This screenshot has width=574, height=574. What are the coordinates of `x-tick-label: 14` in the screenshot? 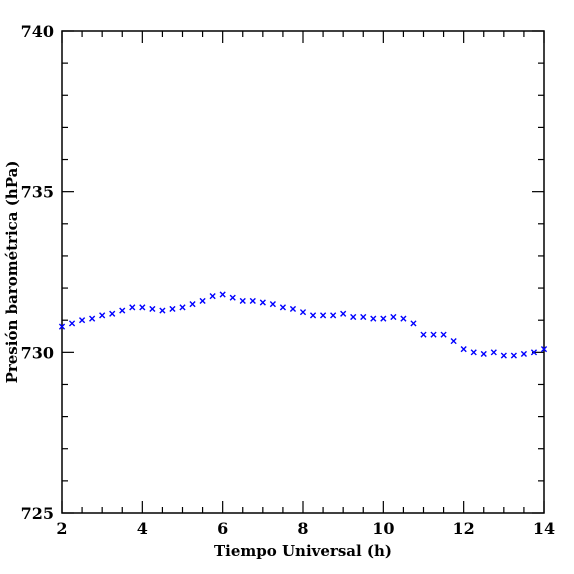 It's located at (544, 528).